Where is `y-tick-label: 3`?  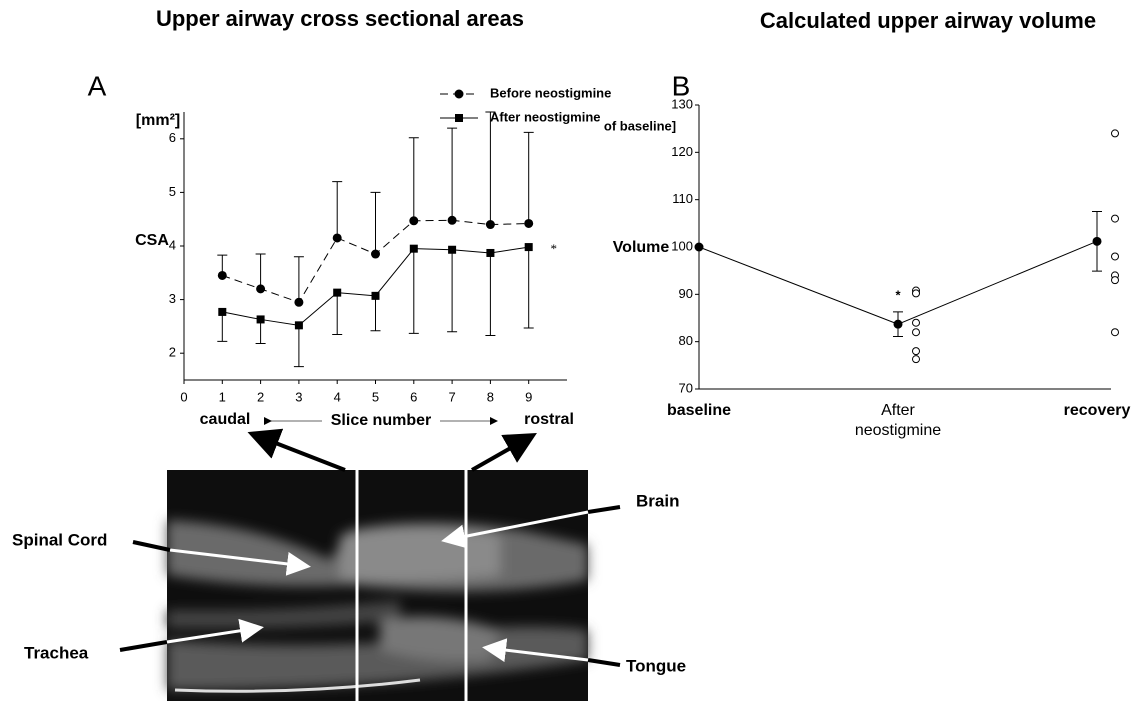 y-tick-label: 3 is located at coordinates (172, 298).